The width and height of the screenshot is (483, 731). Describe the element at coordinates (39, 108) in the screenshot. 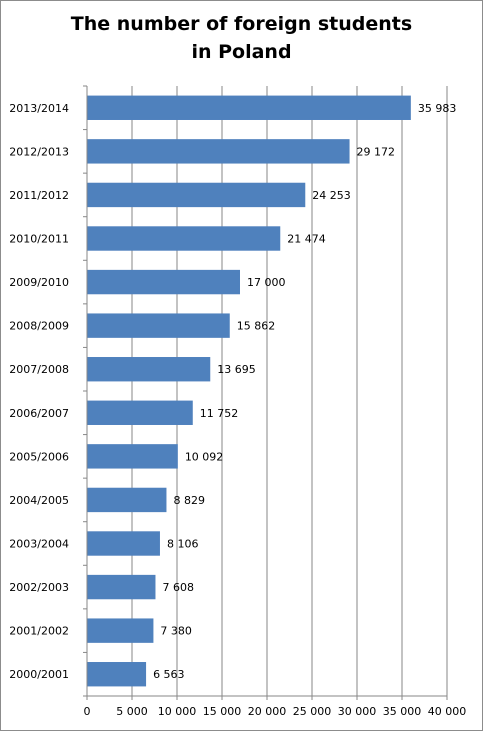

I see `category-label: 2013/2014` at that location.